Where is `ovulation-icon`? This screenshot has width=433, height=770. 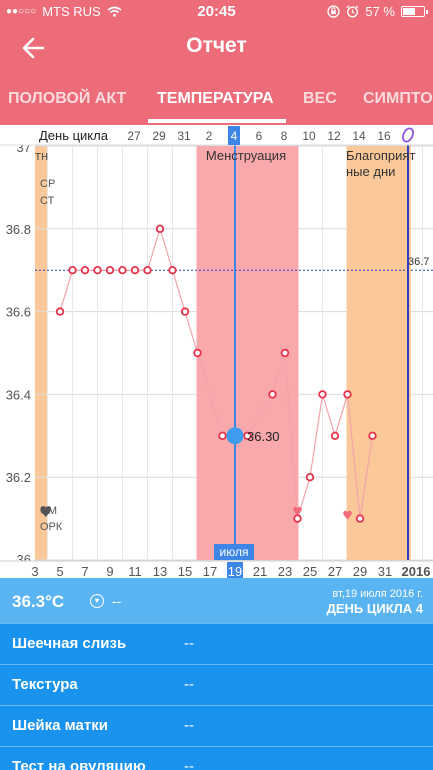
ovulation-icon is located at coordinates (408, 135).